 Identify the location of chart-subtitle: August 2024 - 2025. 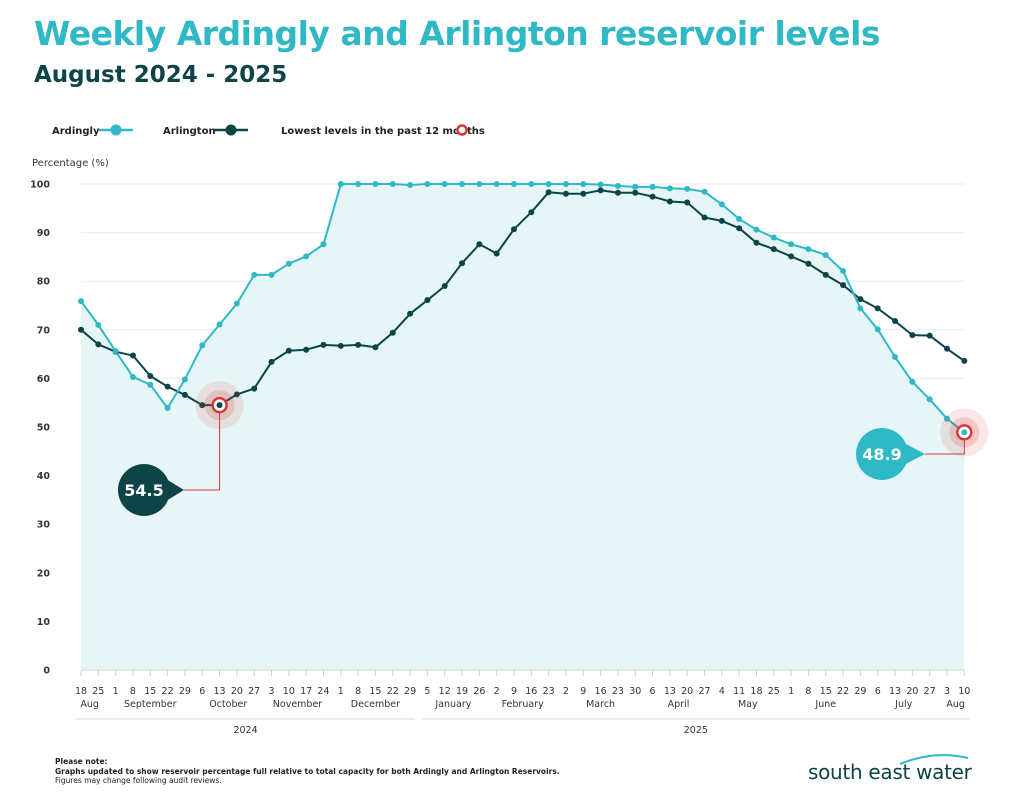
(161, 75).